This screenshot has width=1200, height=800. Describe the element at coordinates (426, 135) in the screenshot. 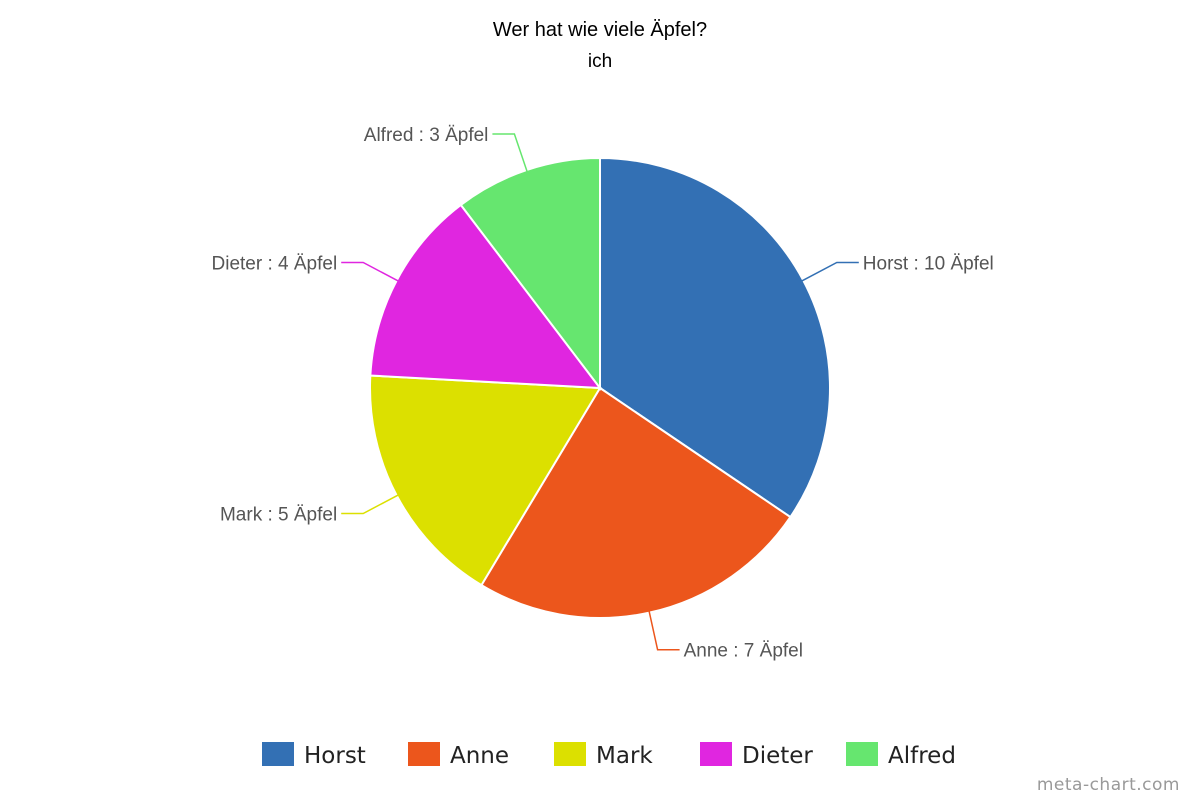

I see `slice-label-alfred: Alfred : 3 Äpfel` at that location.